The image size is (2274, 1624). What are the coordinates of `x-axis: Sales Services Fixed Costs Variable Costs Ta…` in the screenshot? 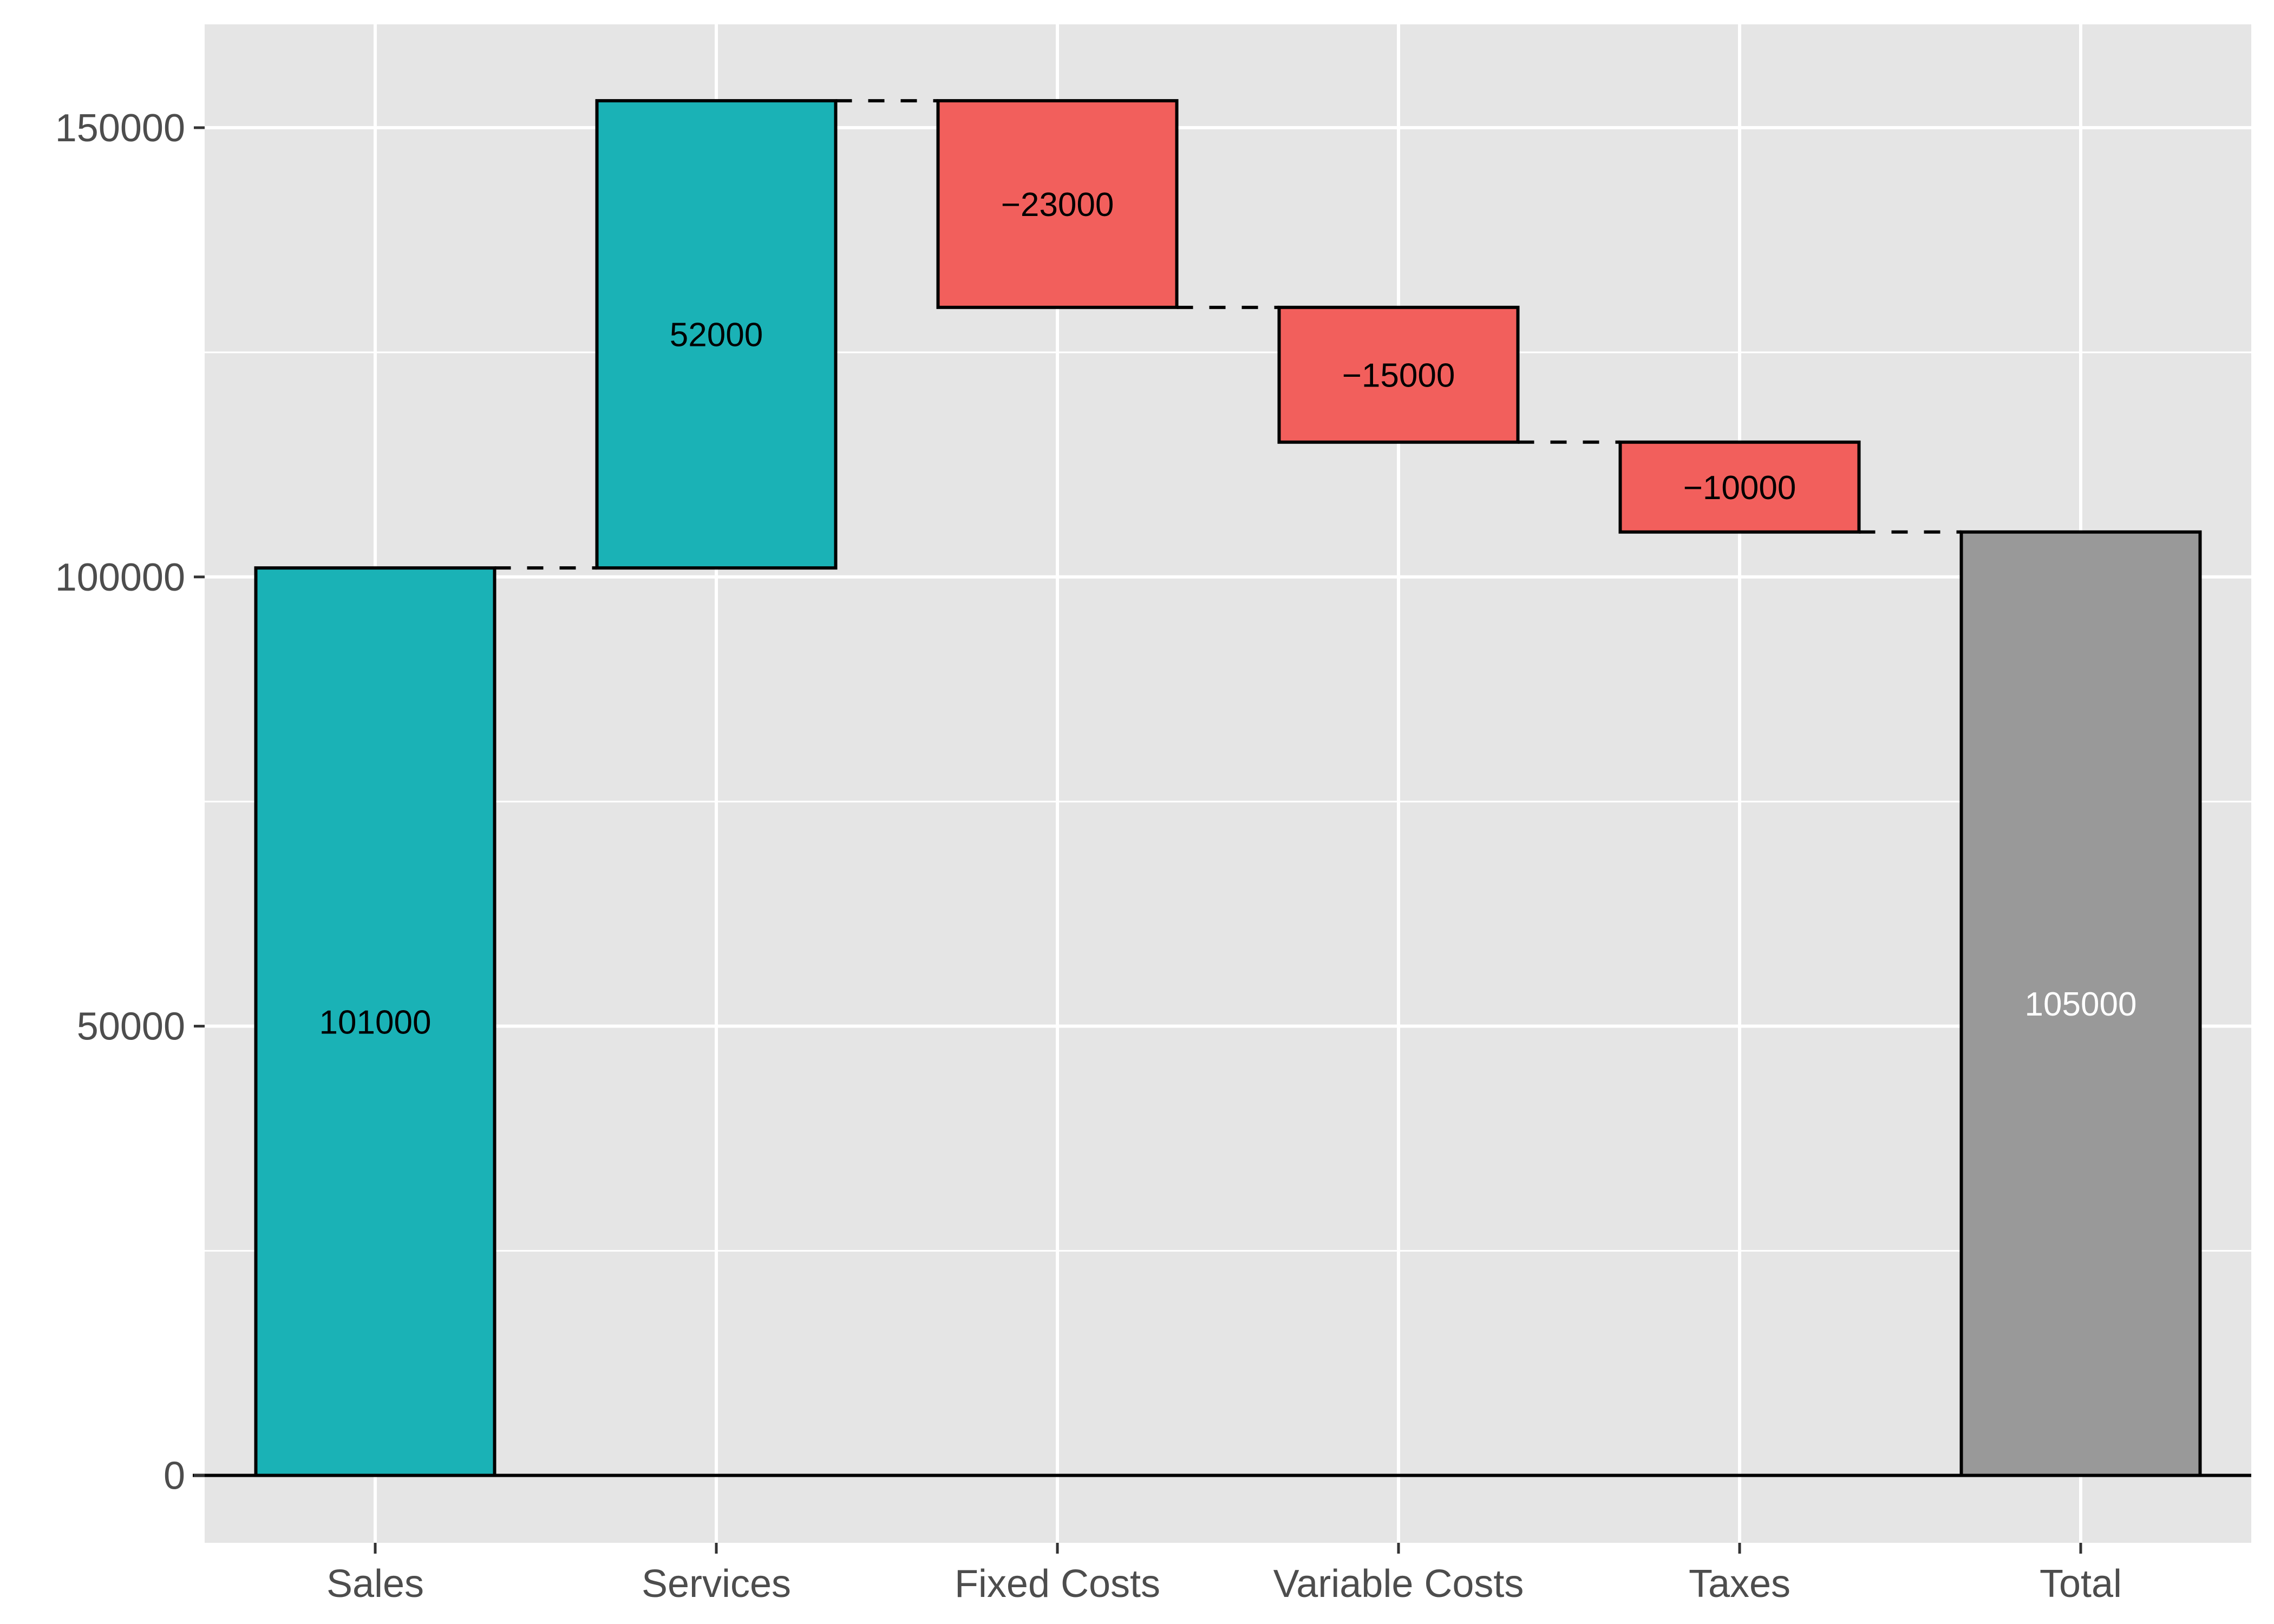 It's located at (1224, 1574).